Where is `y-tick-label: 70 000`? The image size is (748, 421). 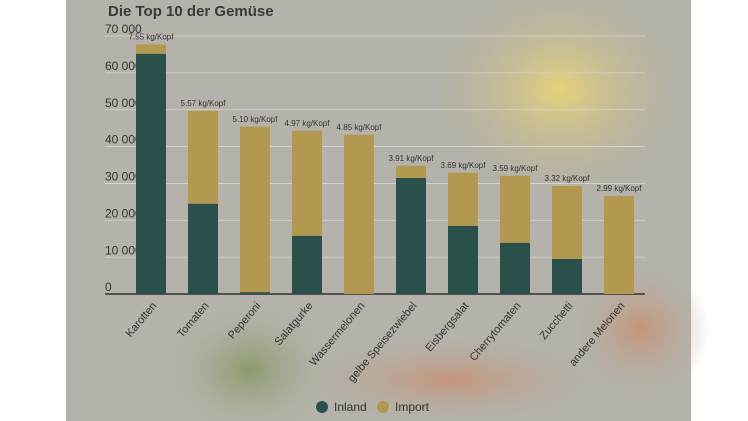
y-tick-label: 70 000 is located at coordinates (123, 29).